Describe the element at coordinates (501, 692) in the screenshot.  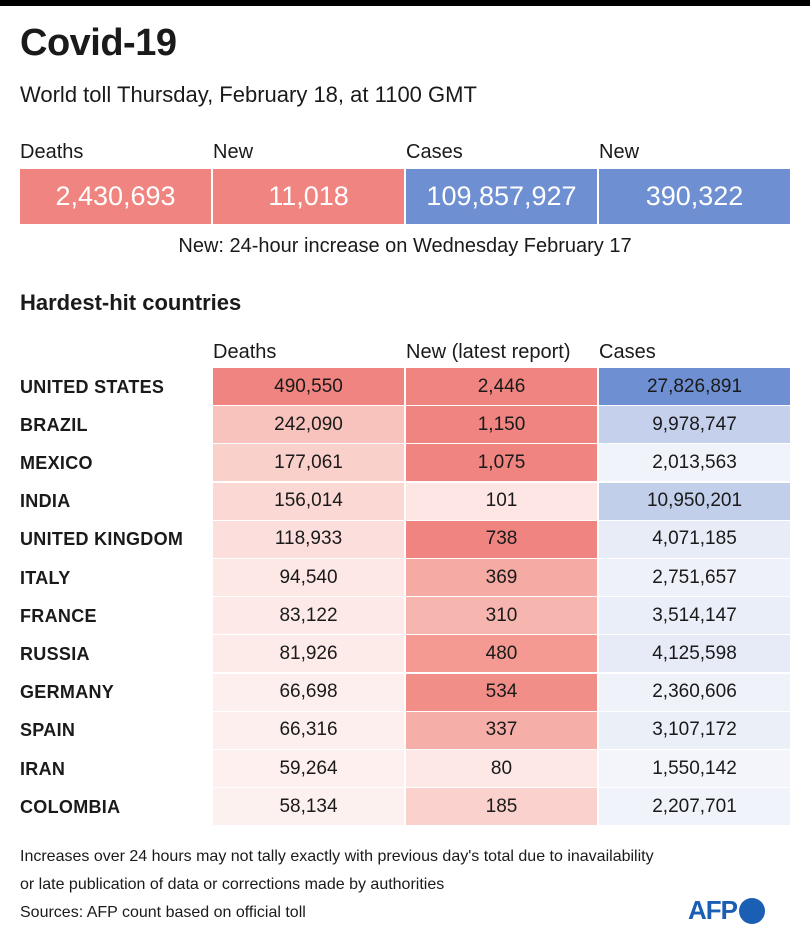
I see `cell-new: 534` at that location.